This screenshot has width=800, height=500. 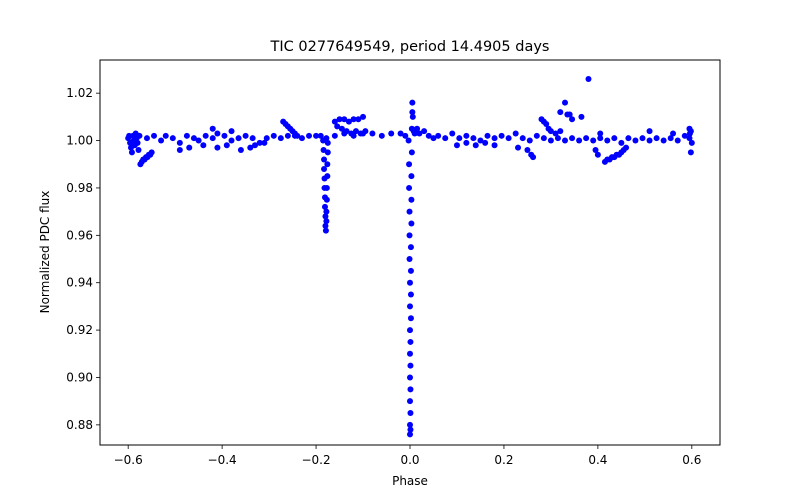 I want to click on y-tick-label: 1.02, so click(x=79, y=93).